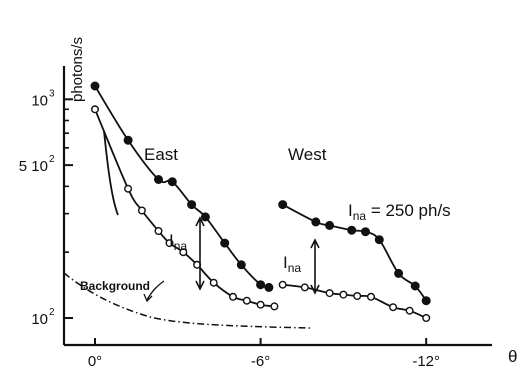 The width and height of the screenshot is (526, 371). I want to click on y-tick-label-2: 10, so click(39, 100).